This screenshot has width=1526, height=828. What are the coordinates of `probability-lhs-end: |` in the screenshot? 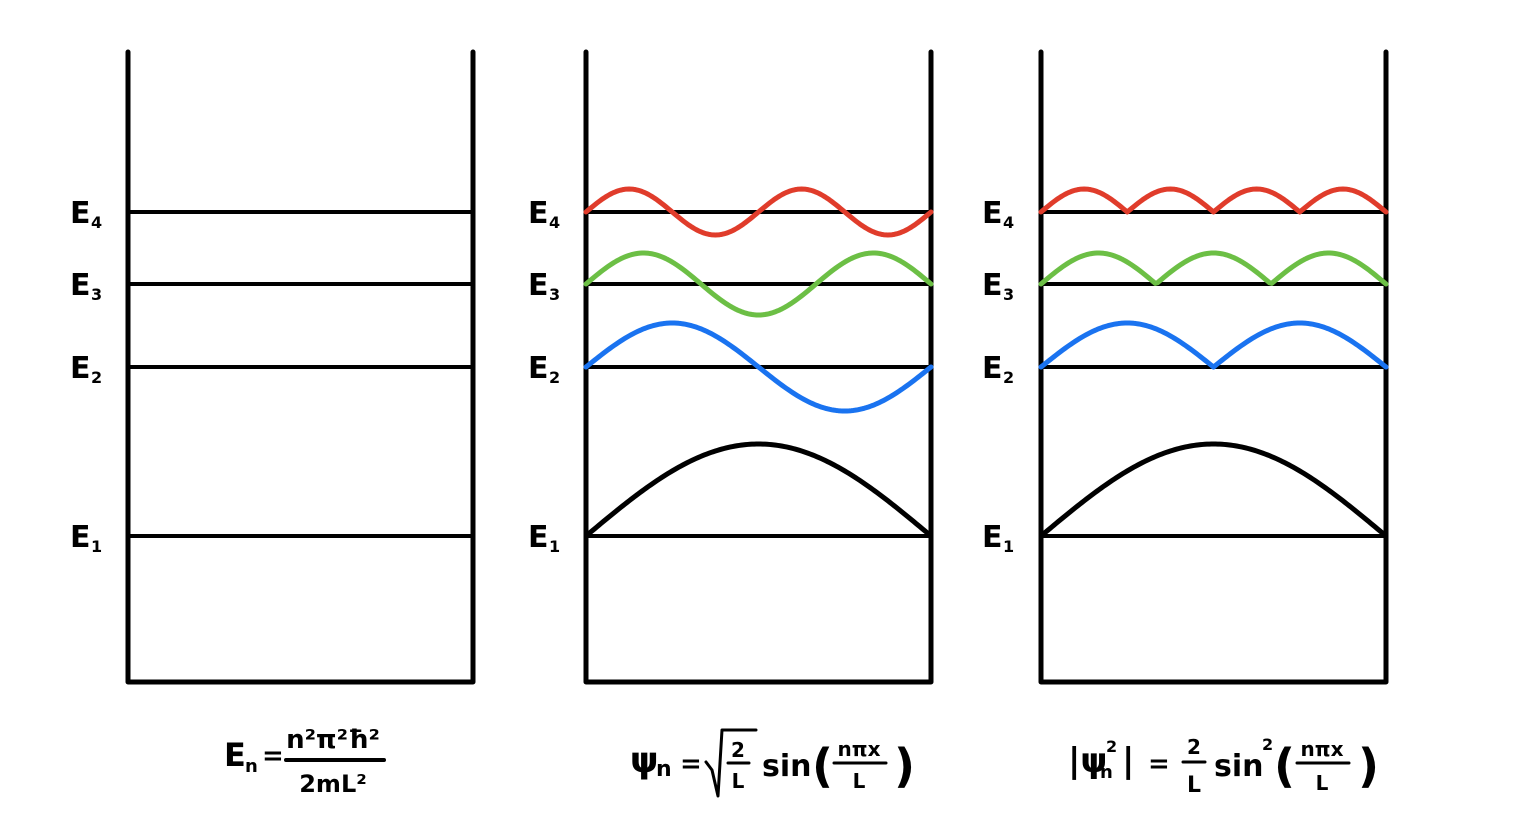 It's located at (1128, 761).